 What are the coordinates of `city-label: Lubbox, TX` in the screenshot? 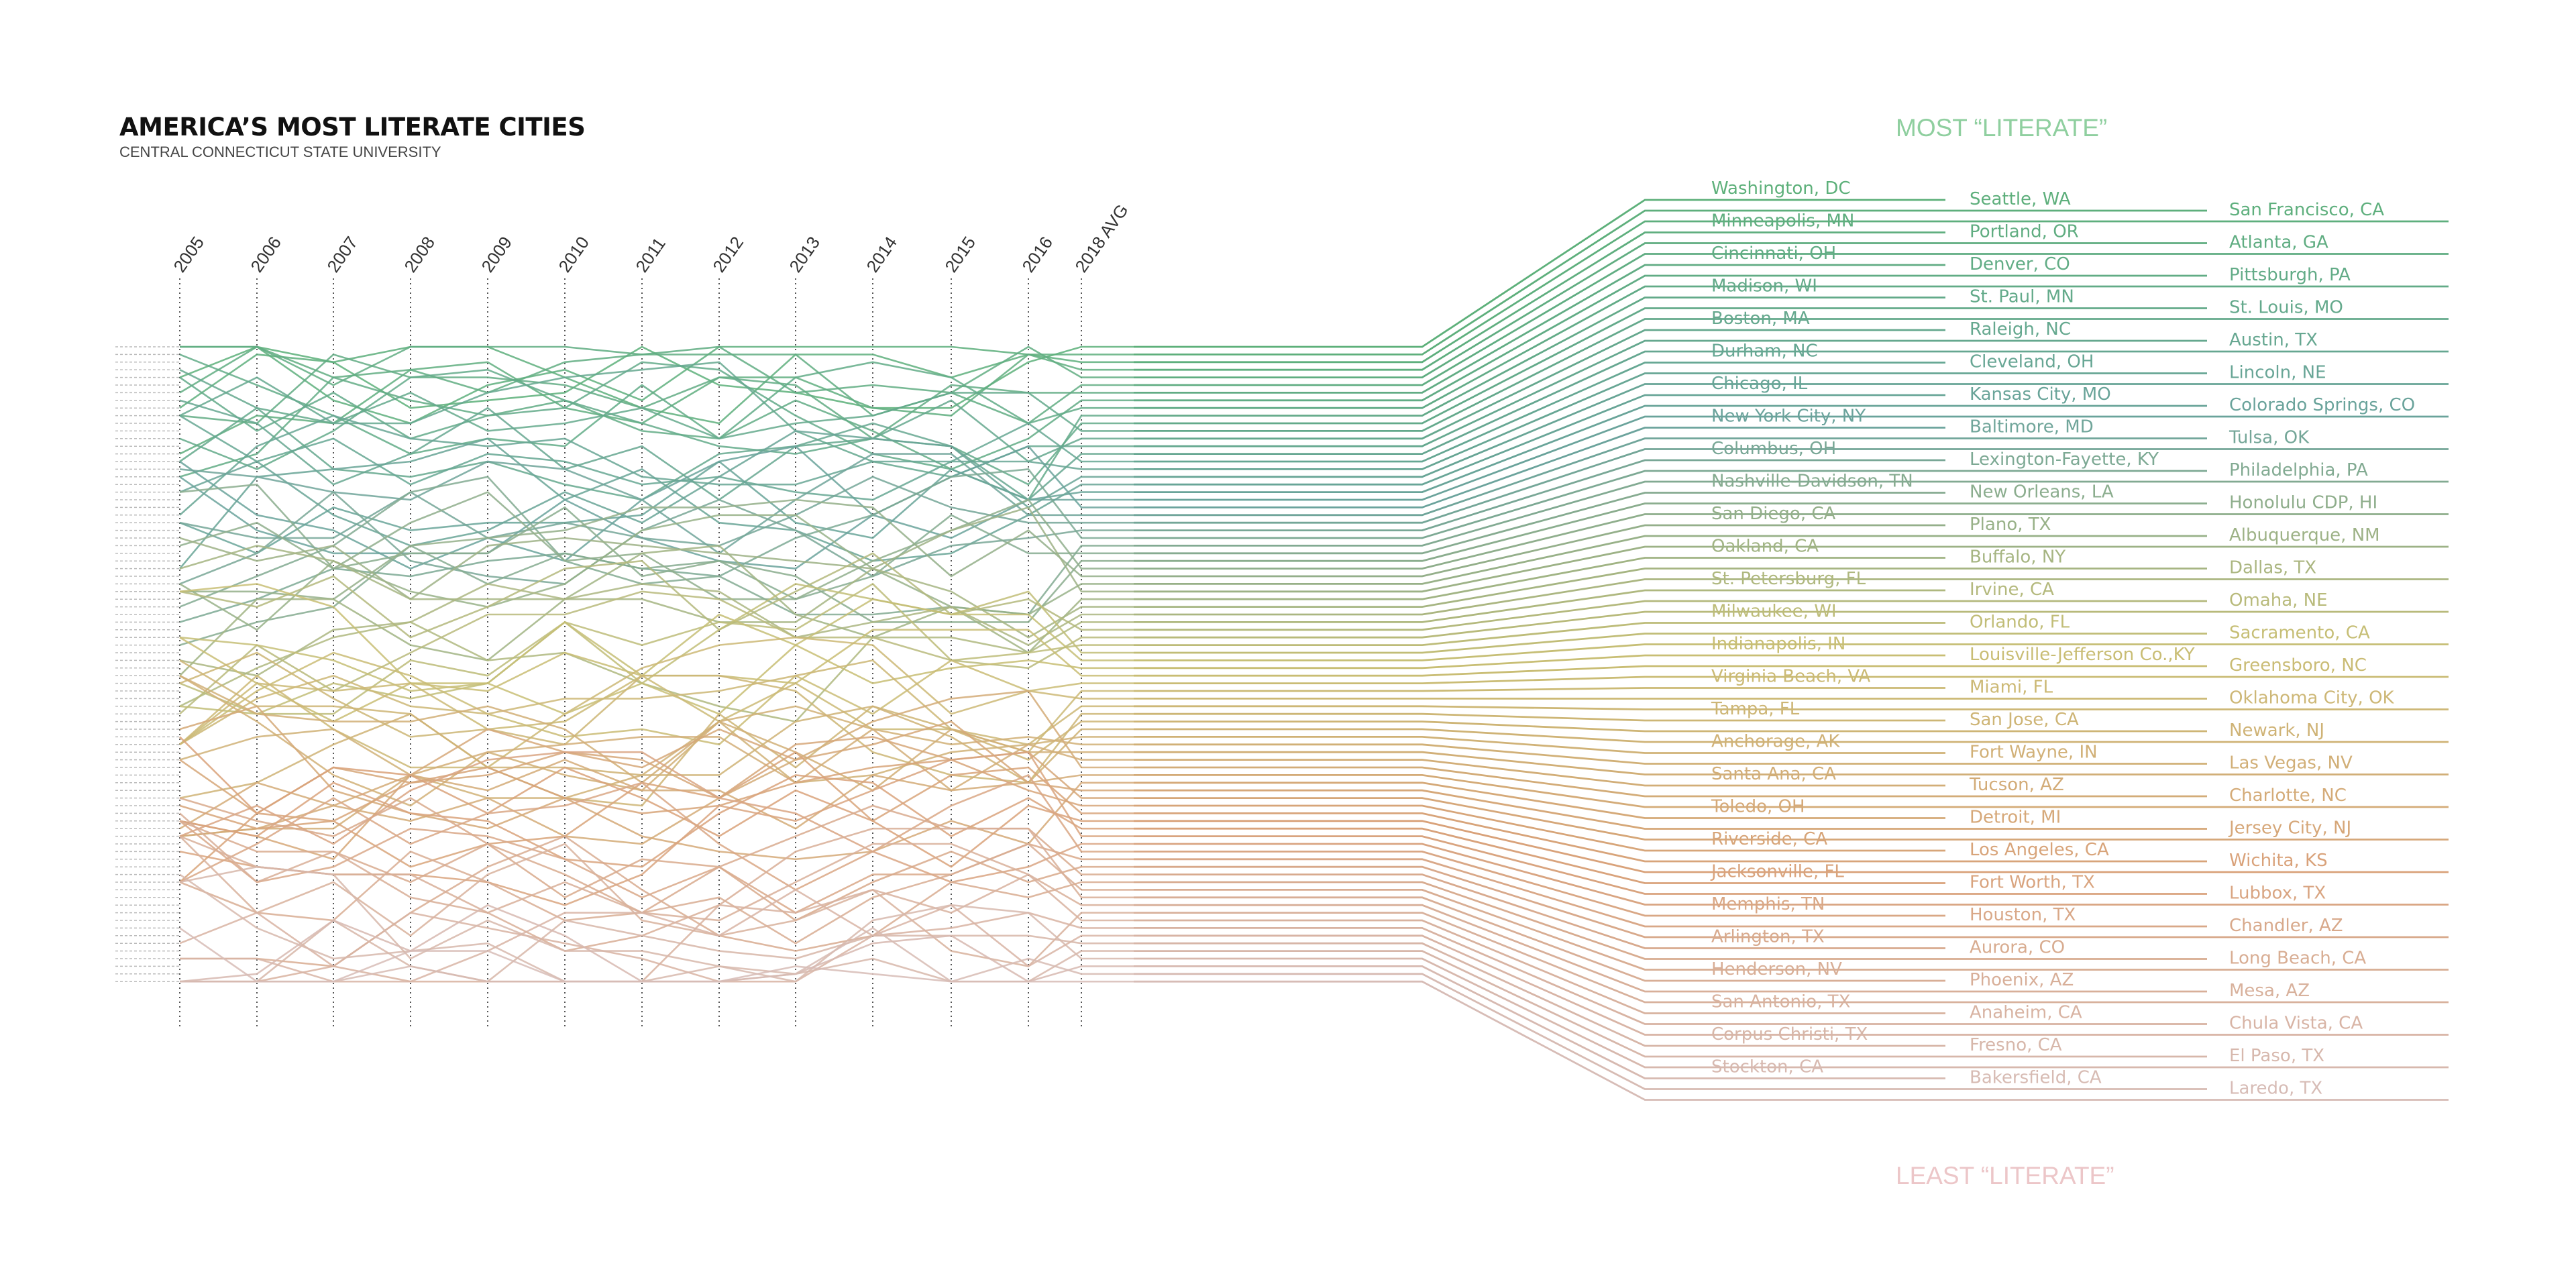 It's located at (2277, 893).